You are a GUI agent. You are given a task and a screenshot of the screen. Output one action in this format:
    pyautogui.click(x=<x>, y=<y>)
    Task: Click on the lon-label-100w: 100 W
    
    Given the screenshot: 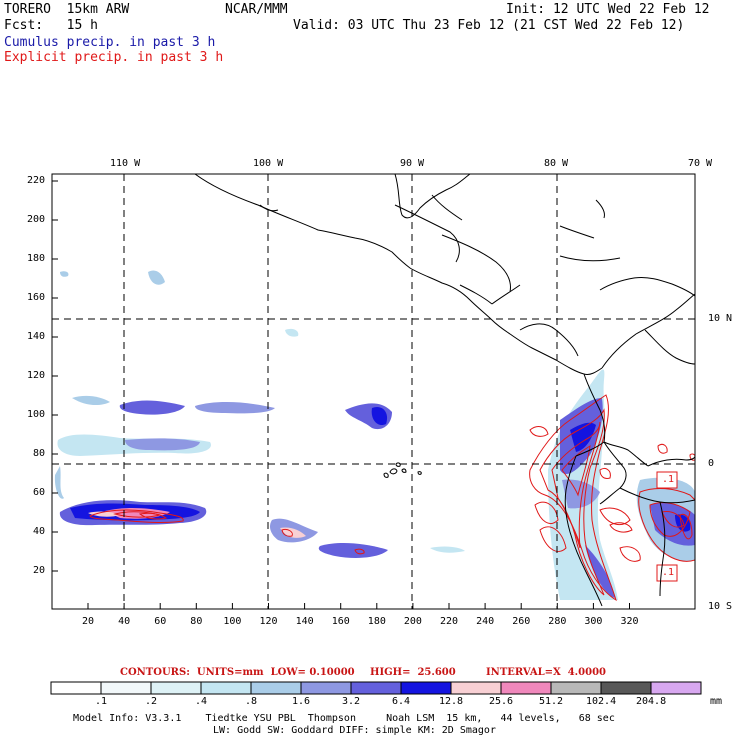 What is the action you would take?
    pyautogui.click(x=268, y=163)
    